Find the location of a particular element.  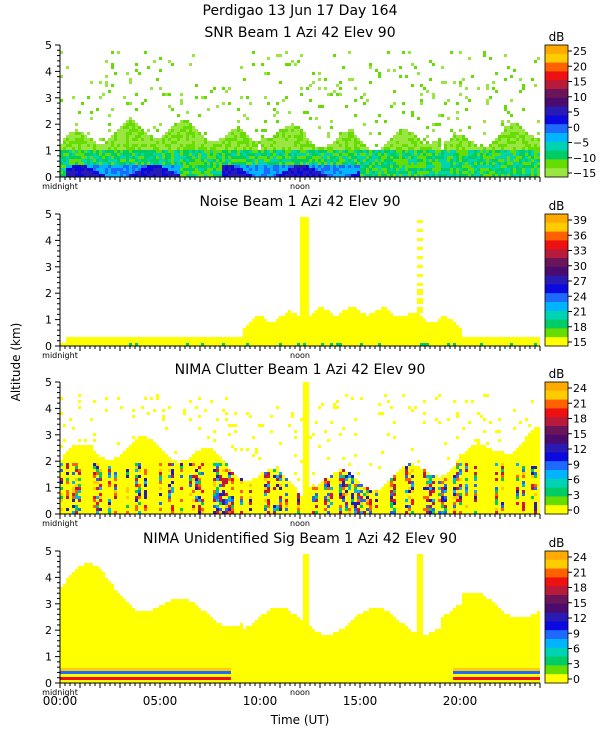

colorbar-swatch is located at coordinates (556, 307).